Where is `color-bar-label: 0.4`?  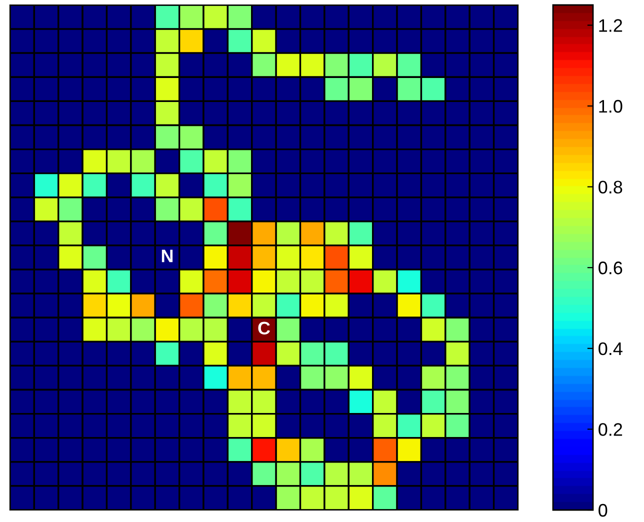 color-bar-label: 0.4 is located at coordinates (610, 349).